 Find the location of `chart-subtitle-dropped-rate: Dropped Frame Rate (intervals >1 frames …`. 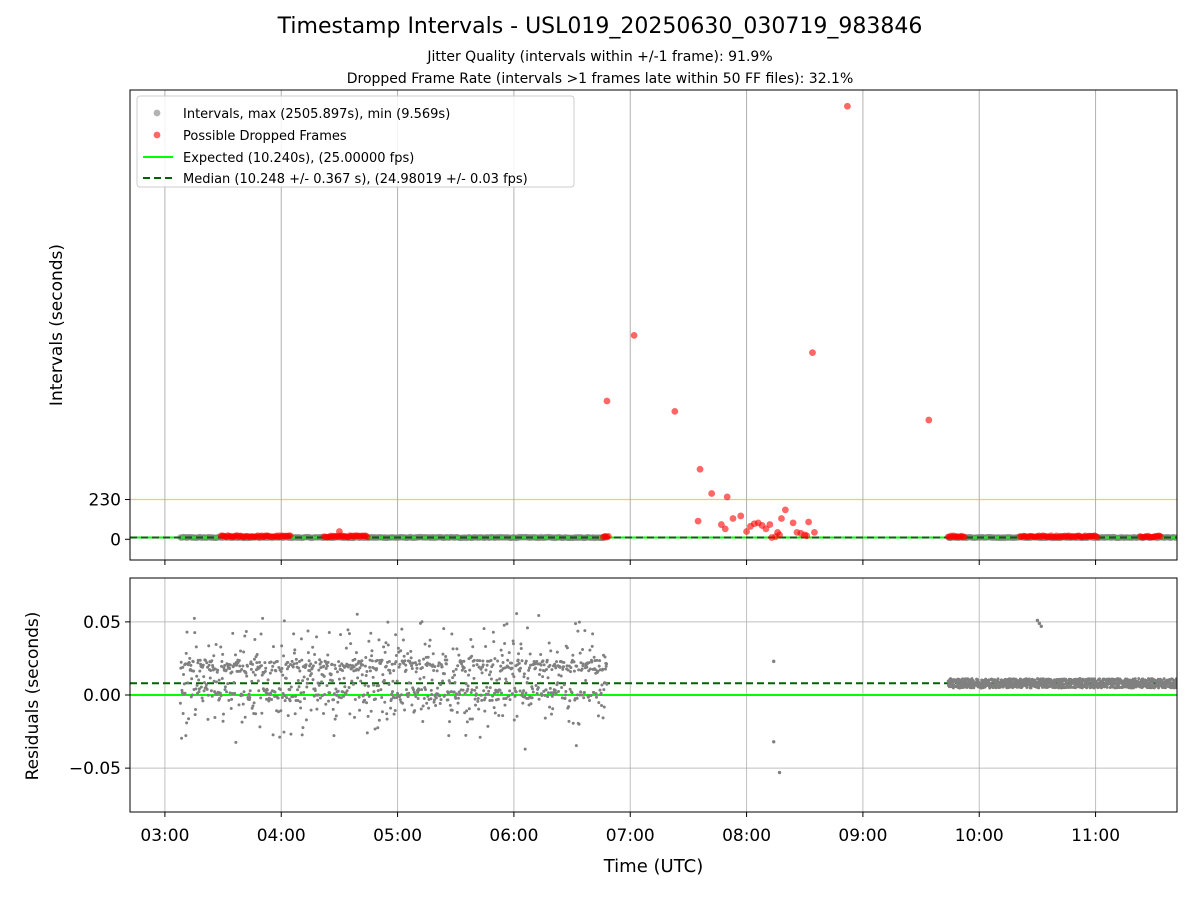

chart-subtitle-dropped-rate: Dropped Frame Rate (intervals >1 frames … is located at coordinates (600, 79).